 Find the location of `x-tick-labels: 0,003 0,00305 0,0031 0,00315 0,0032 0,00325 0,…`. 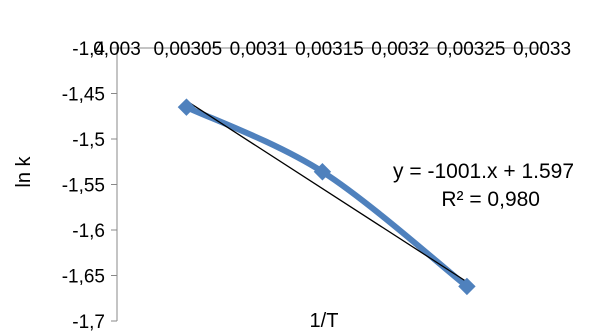

x-tick-labels: 0,003 0,00305 0,0031 0,00315 0,0032 0,00325 0,… is located at coordinates (332, 49).